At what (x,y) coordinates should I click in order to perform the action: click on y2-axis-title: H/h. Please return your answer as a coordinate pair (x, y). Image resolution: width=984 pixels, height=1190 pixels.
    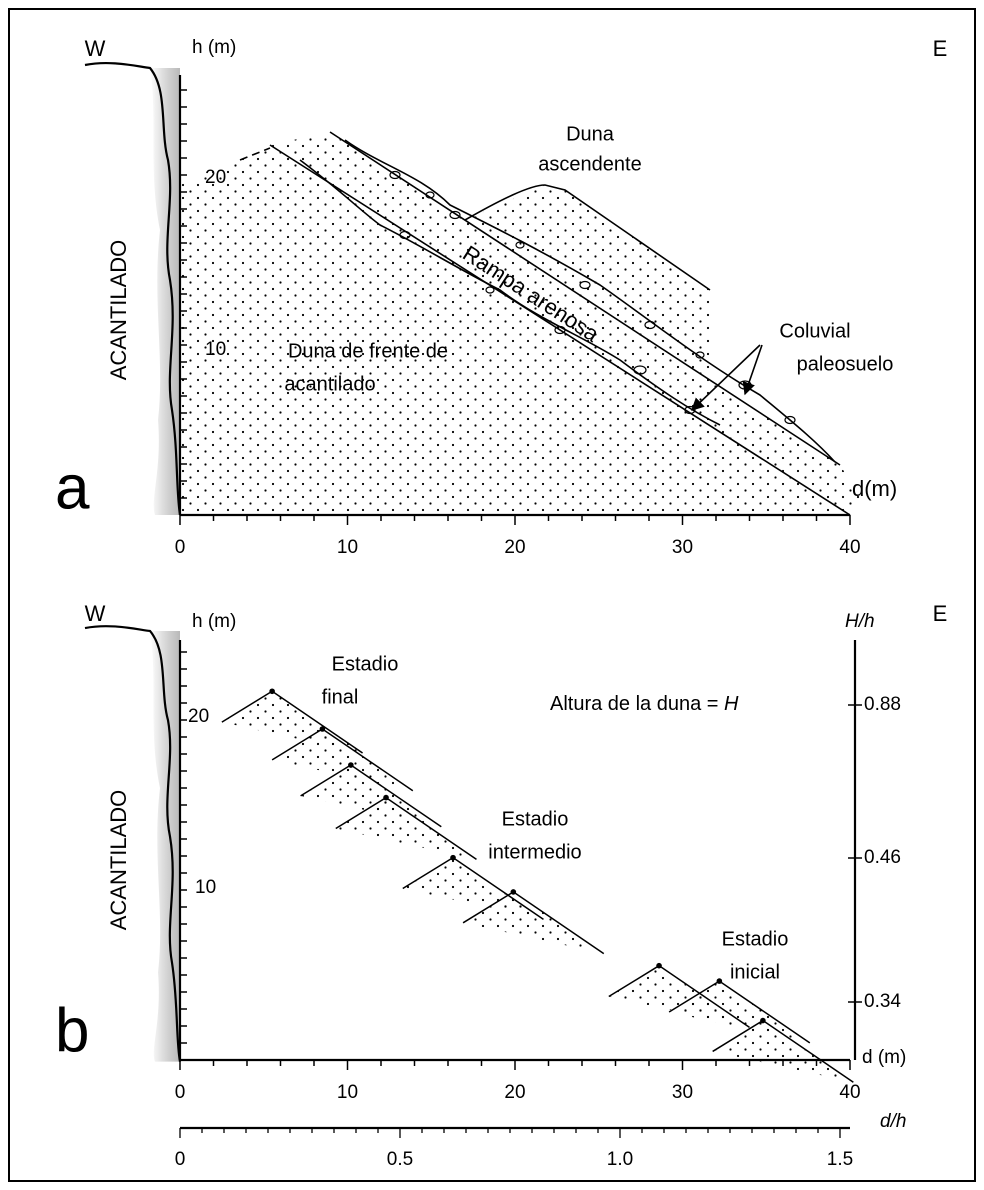
    Looking at the image, I should click on (860, 621).